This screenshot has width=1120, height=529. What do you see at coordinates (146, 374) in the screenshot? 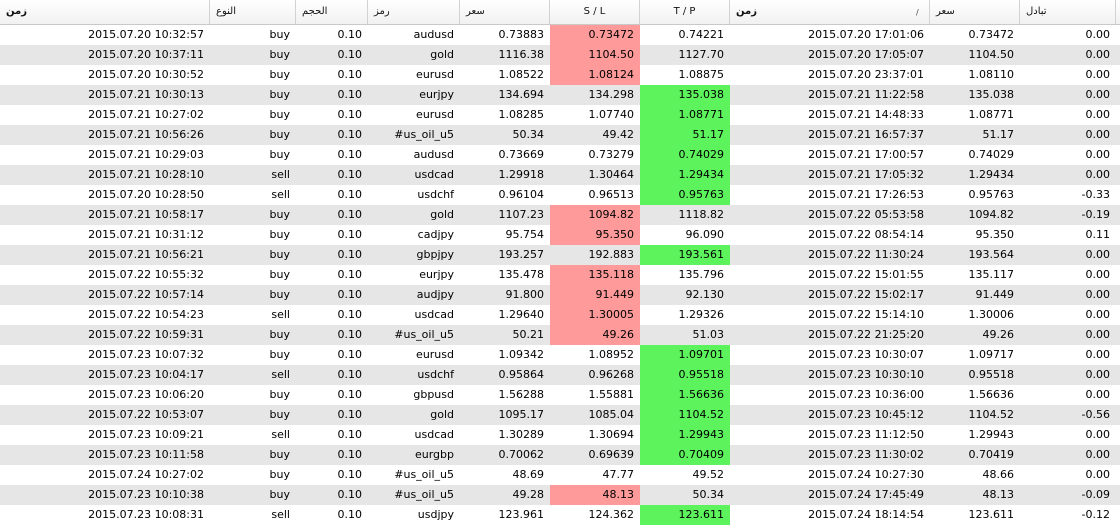
I see `cell-time: 2015.07.23 10:04:17` at bounding box center [146, 374].